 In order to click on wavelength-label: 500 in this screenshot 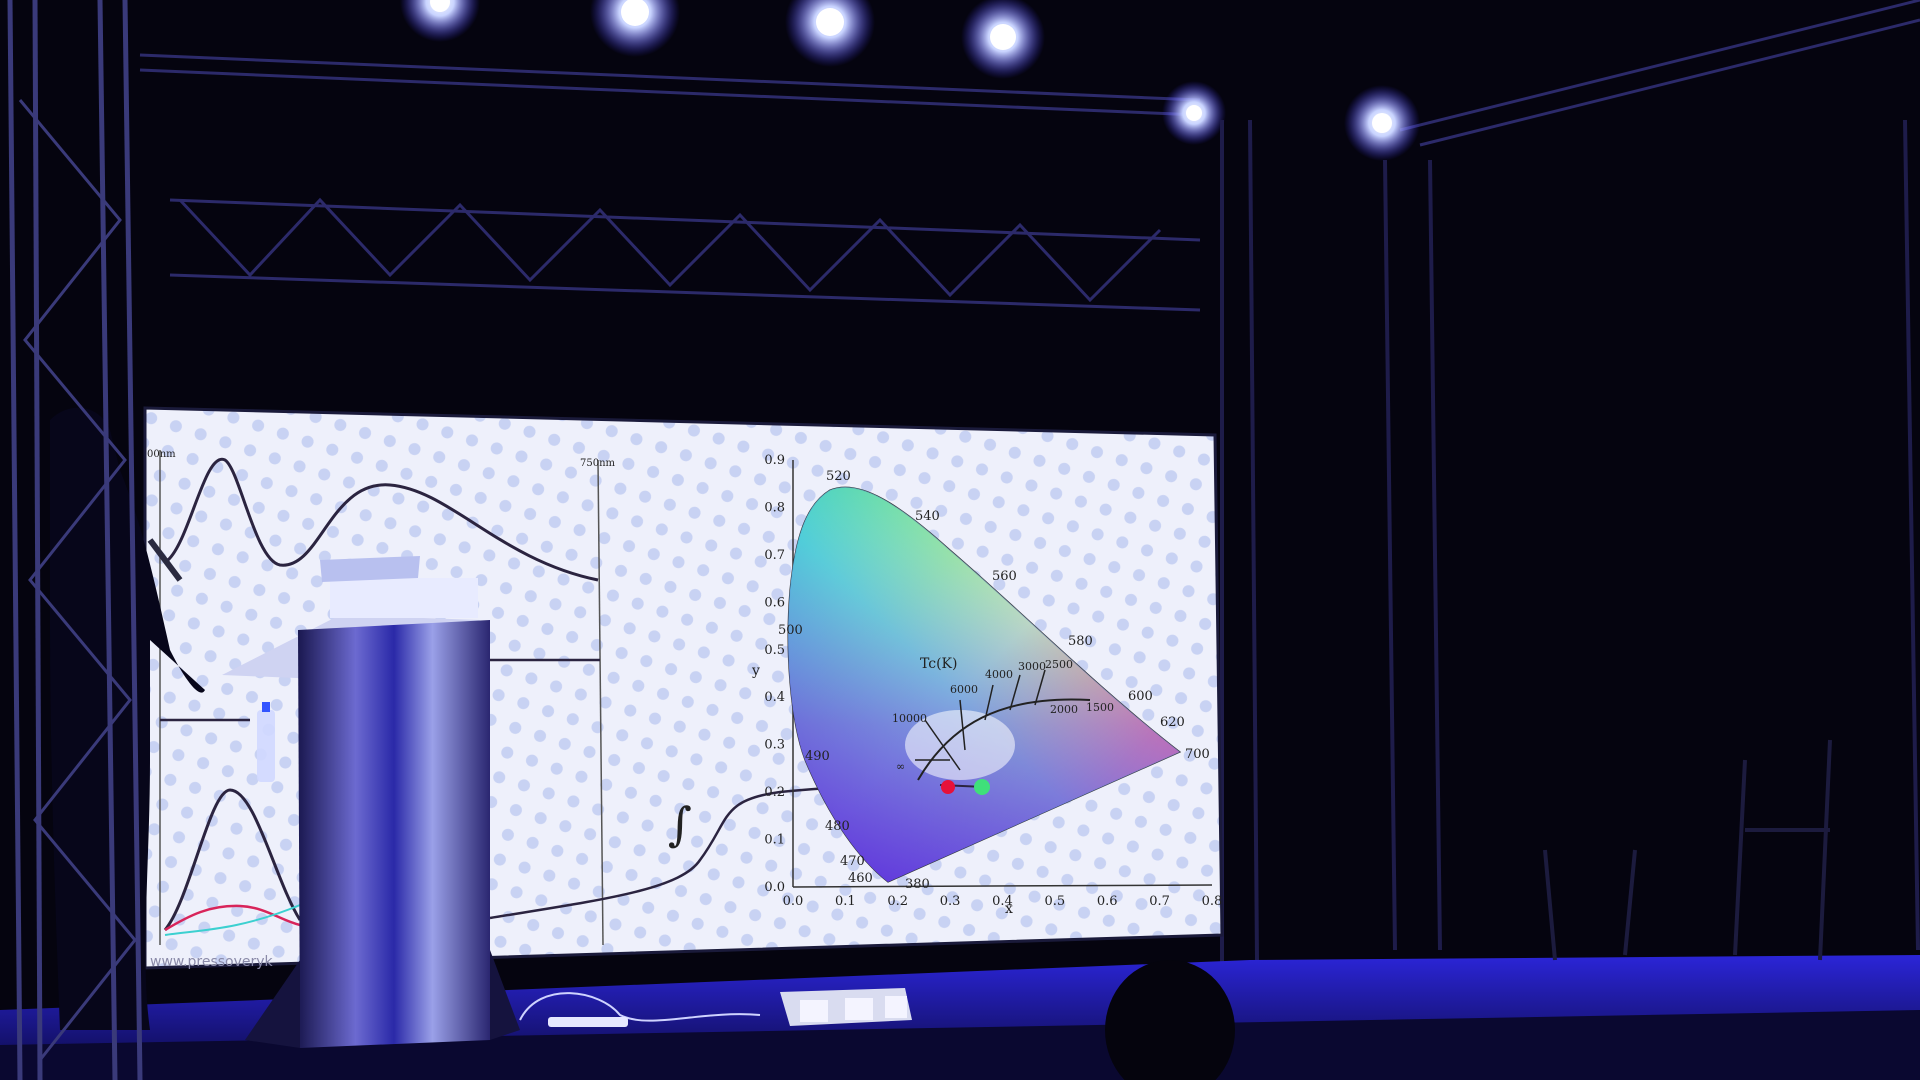, I will do `click(790, 630)`.